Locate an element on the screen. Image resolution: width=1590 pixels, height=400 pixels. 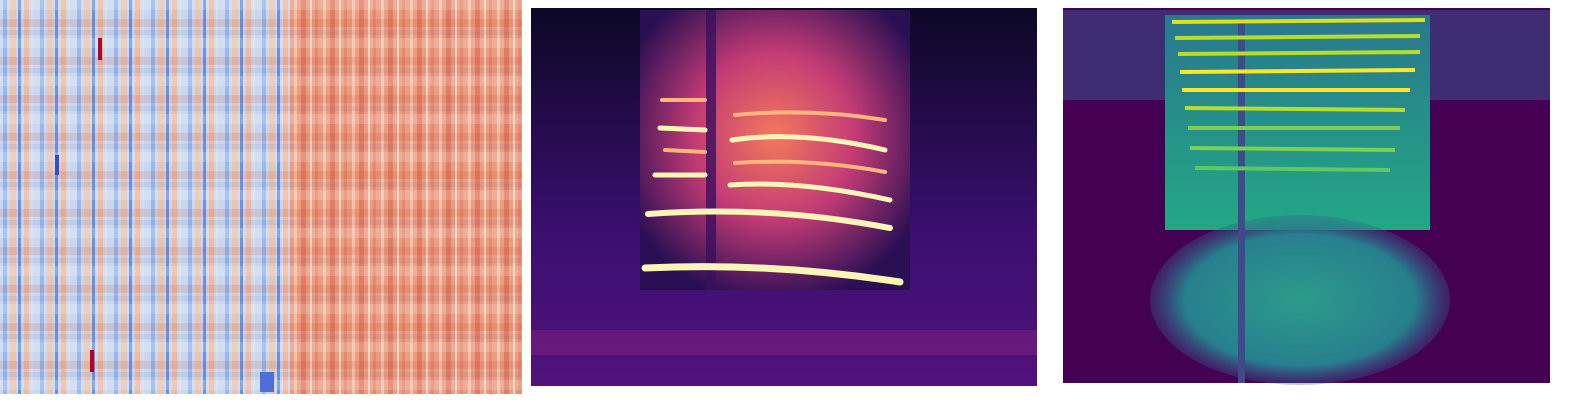
magma-harmonics is located at coordinates (772, 192).